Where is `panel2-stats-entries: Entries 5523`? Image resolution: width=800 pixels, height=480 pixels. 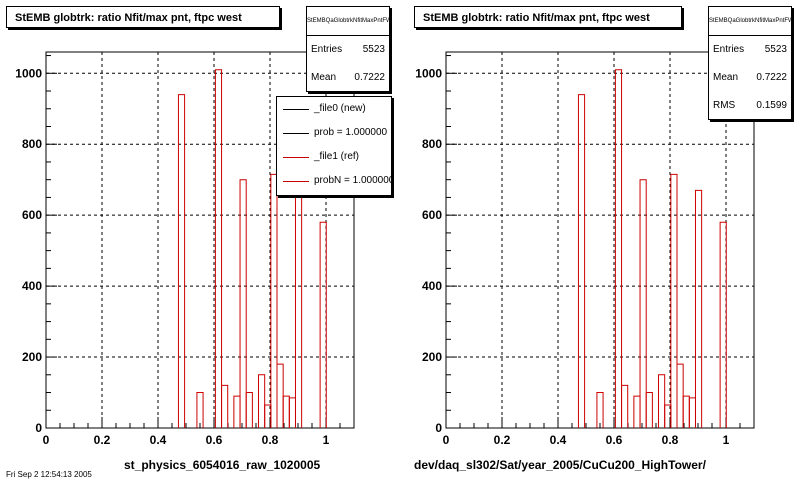
panel2-stats-entries: Entries 5523 is located at coordinates (750, 49).